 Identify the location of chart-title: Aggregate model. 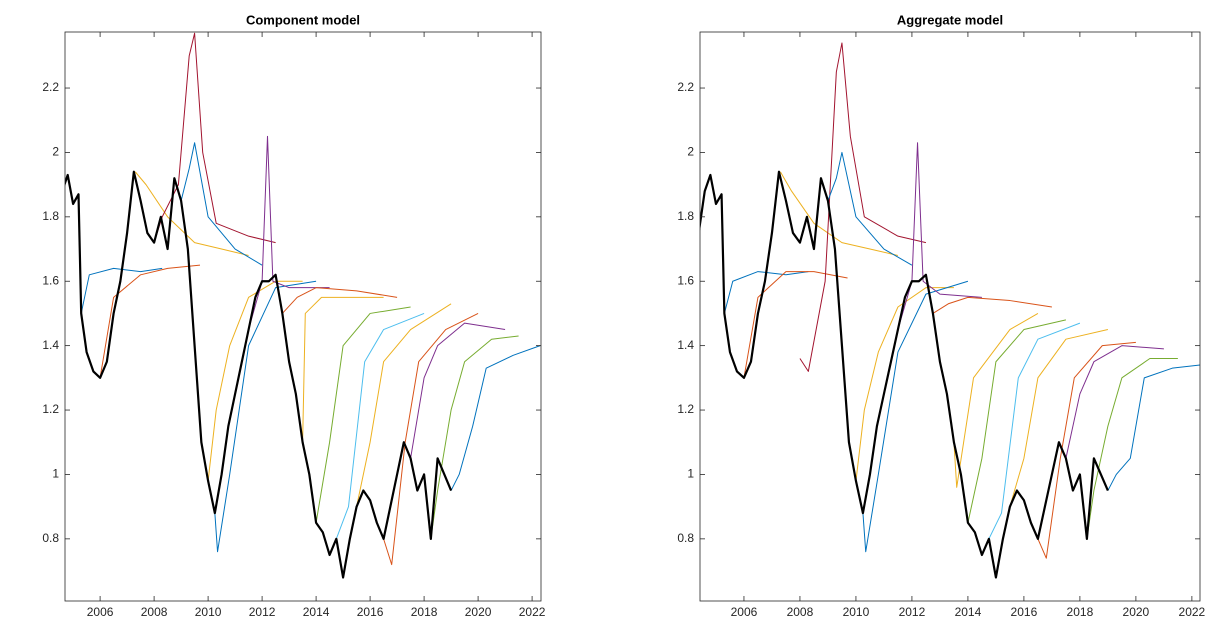
(950, 19).